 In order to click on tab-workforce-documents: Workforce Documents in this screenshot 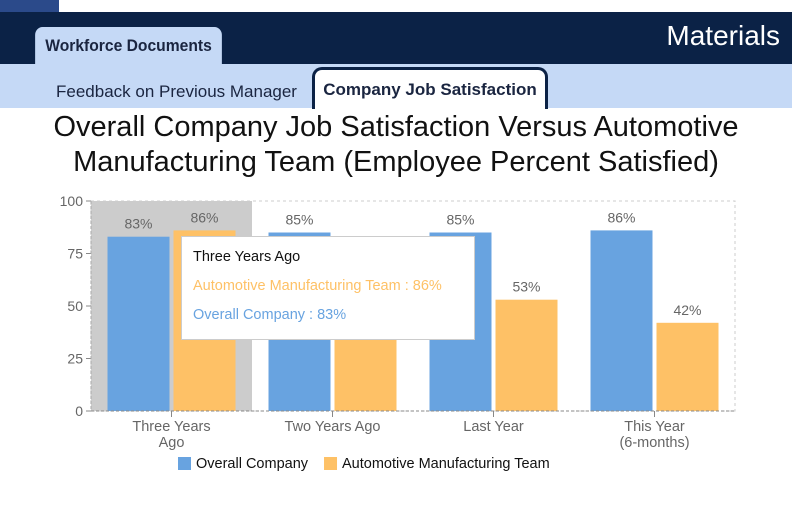, I will do `click(128, 45)`.